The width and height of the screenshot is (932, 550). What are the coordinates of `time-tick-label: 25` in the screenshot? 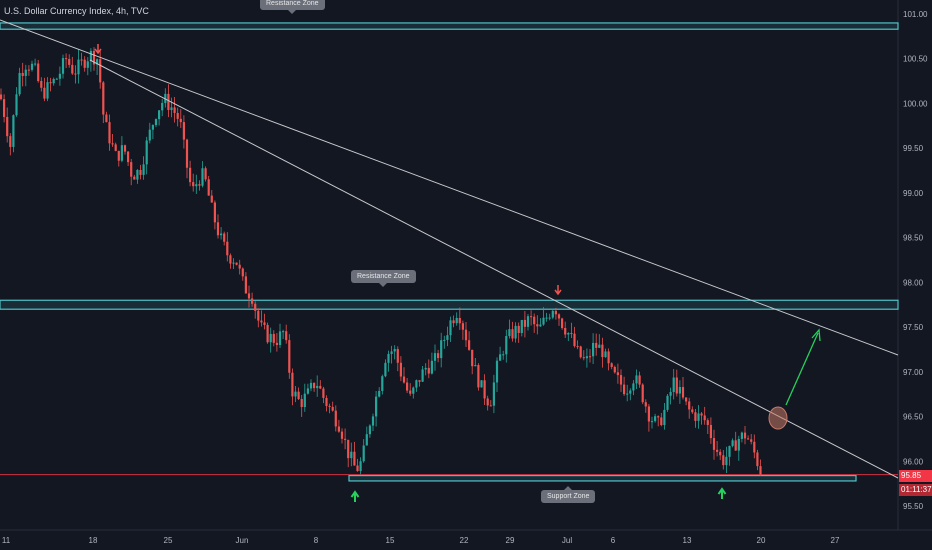 It's located at (168, 540).